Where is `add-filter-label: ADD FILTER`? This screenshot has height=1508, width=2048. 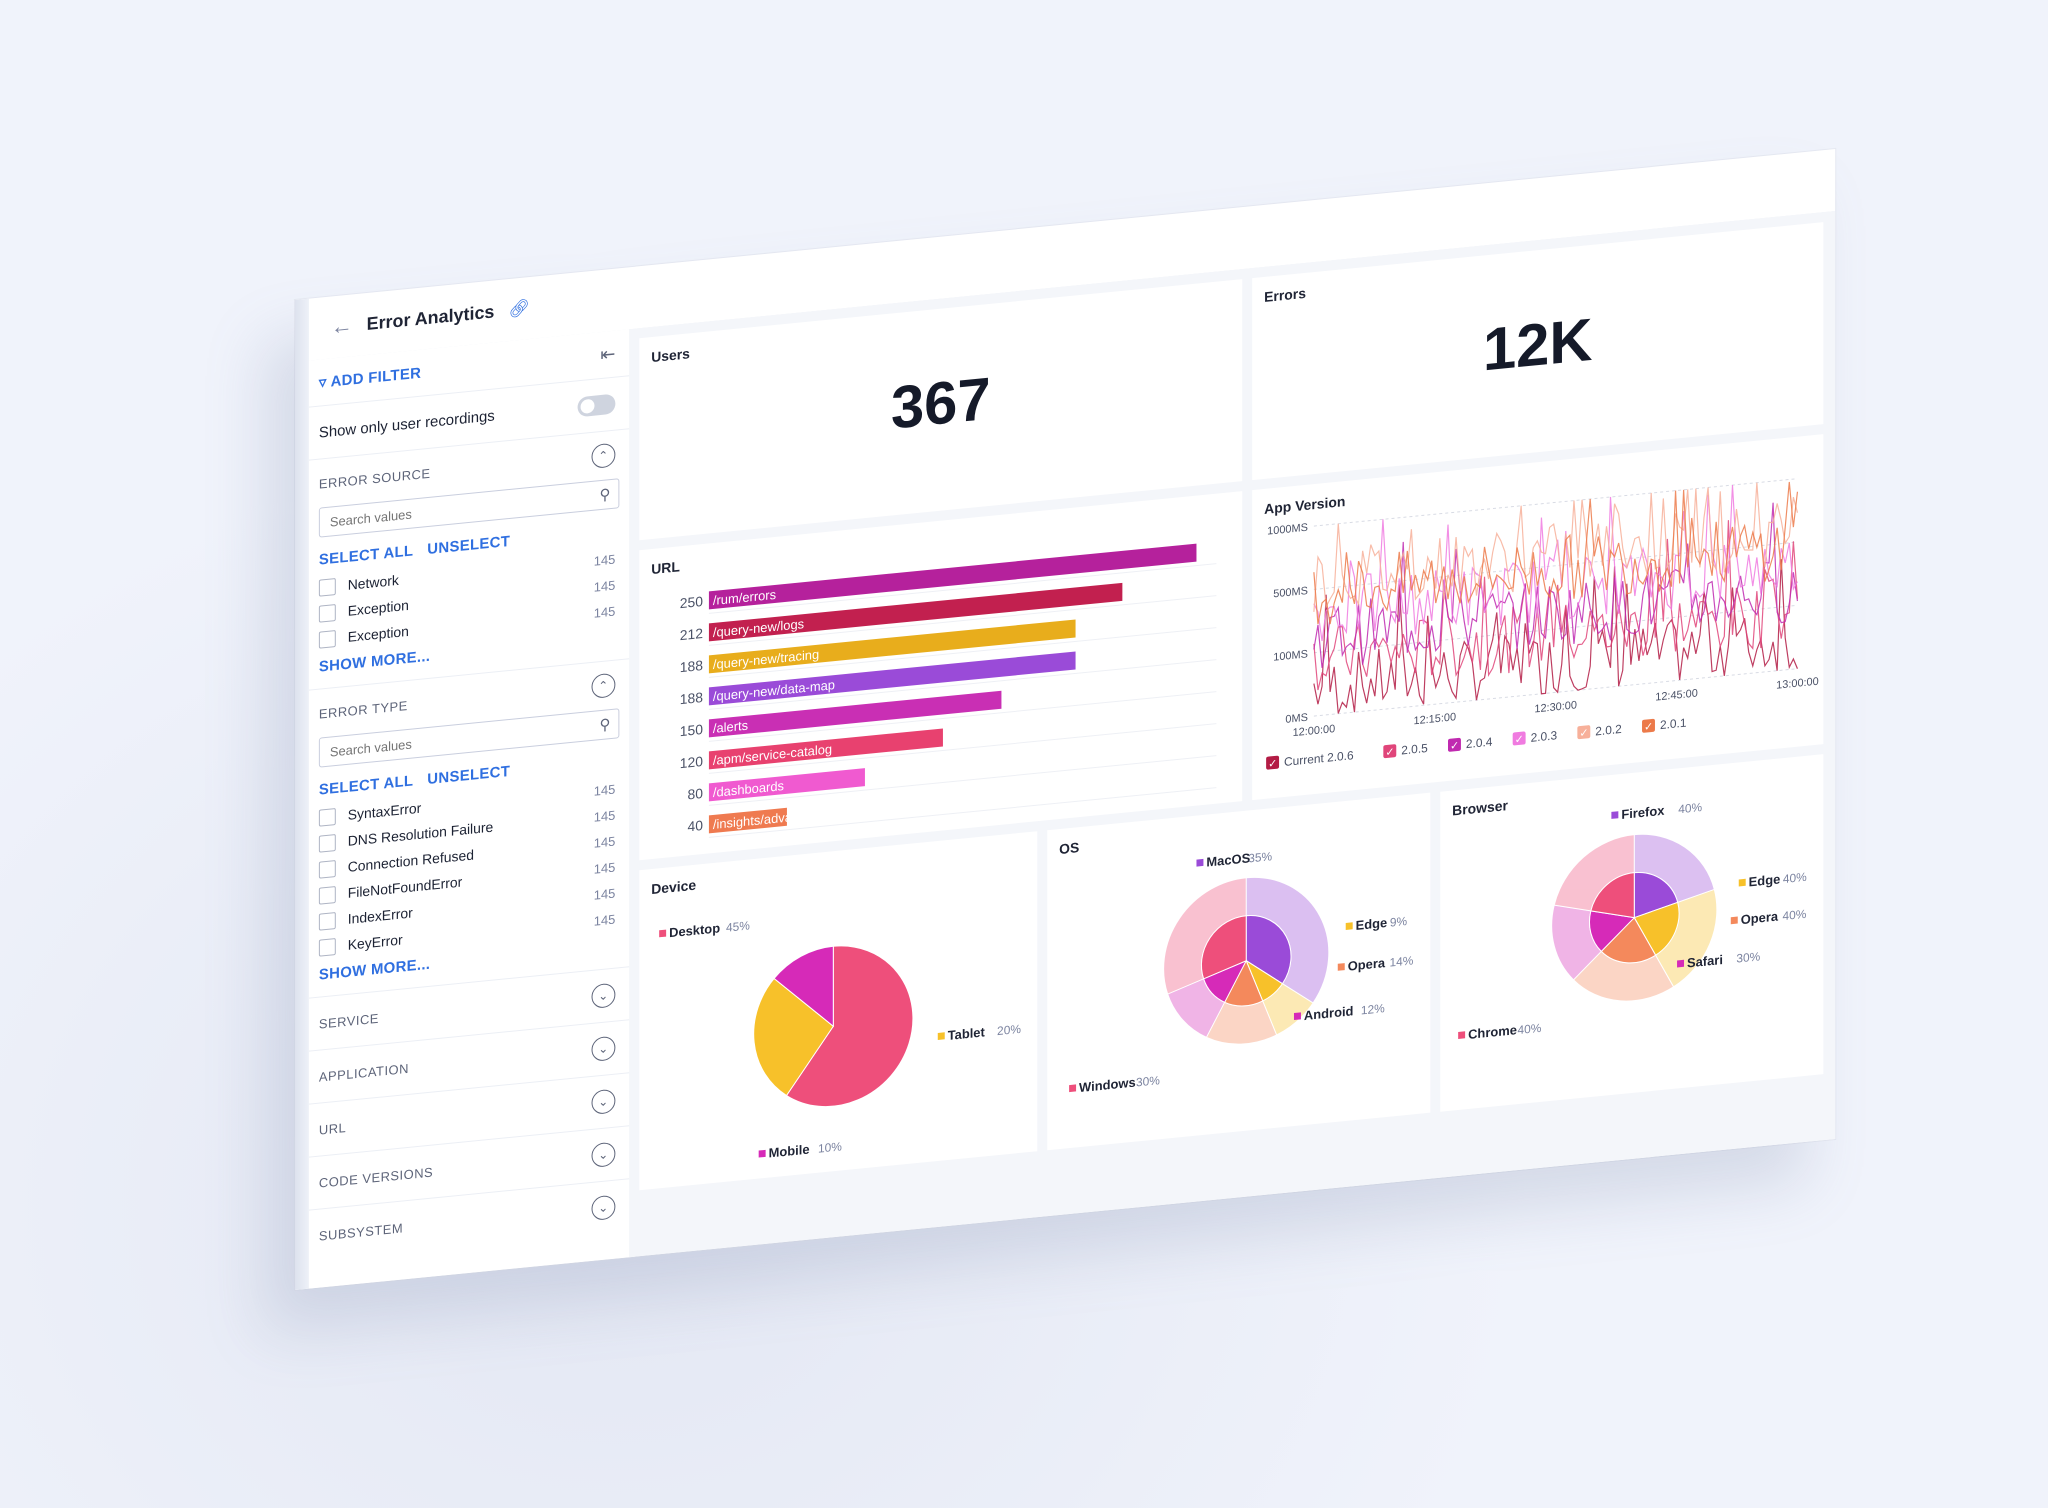
add-filter-label: ADD FILTER is located at coordinates (376, 377).